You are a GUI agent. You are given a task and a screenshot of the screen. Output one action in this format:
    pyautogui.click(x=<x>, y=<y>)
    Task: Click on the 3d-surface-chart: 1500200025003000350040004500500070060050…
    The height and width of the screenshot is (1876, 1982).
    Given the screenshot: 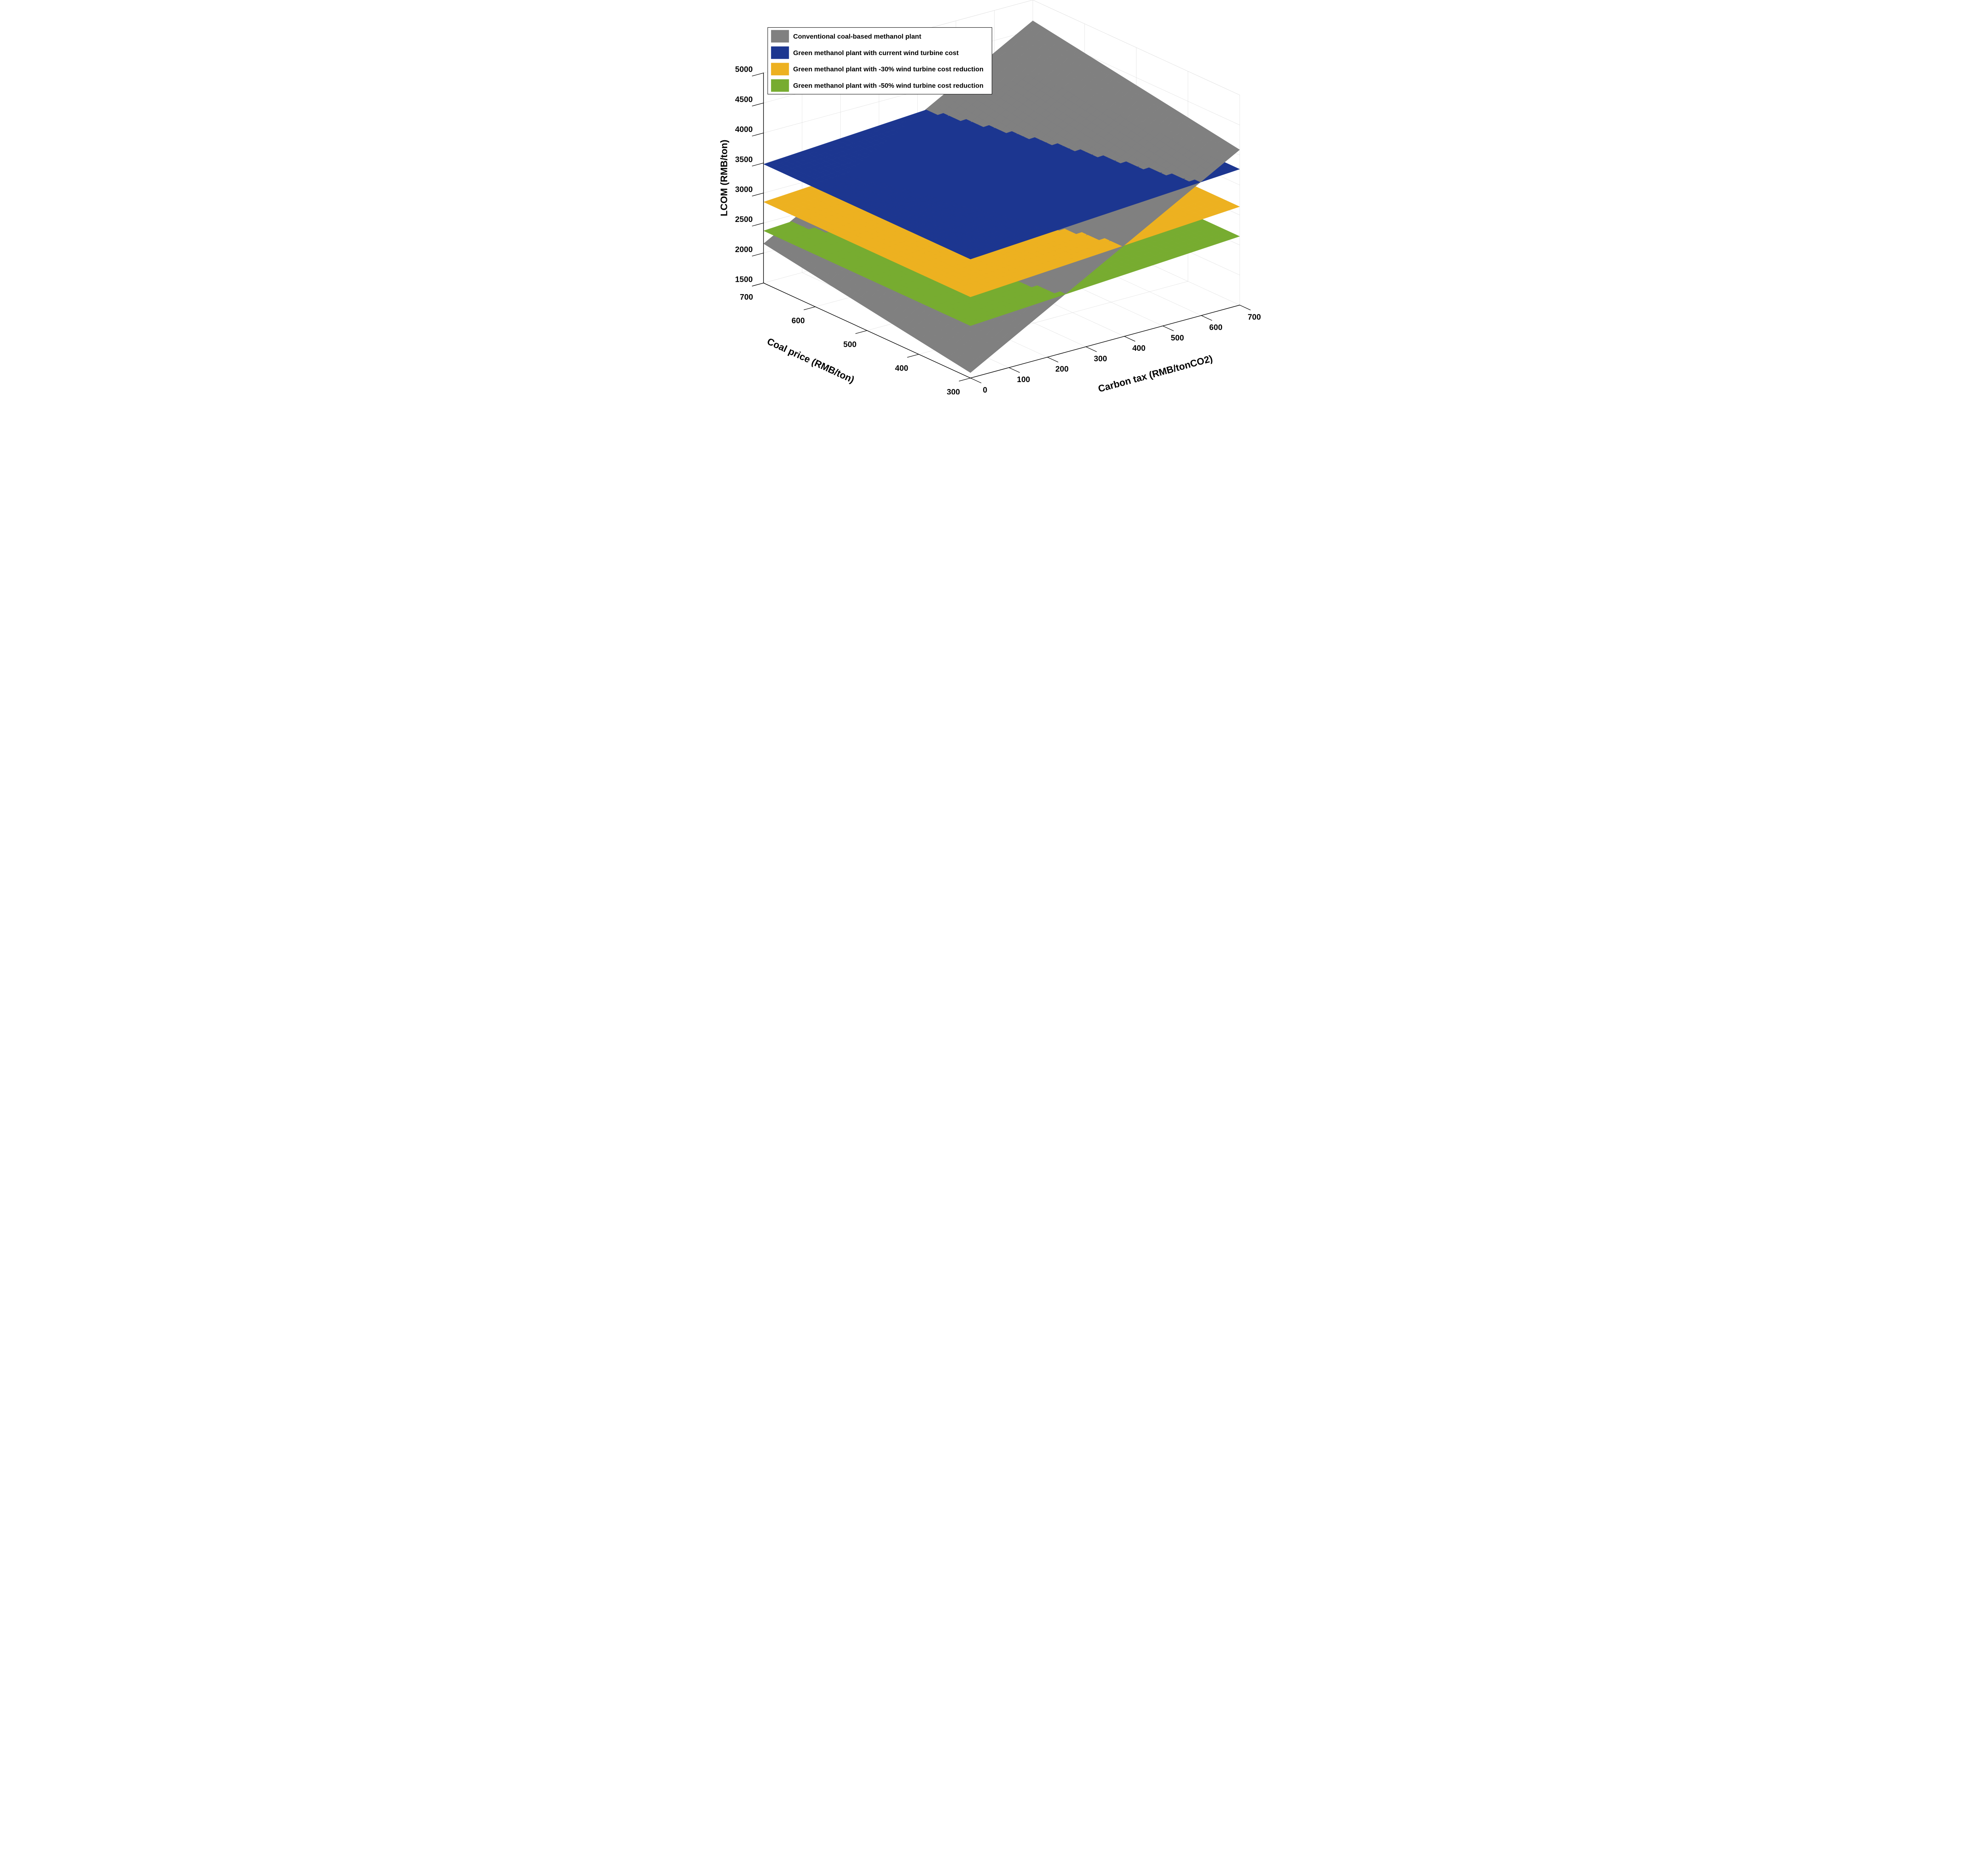 What is the action you would take?
    pyautogui.click(x=991, y=197)
    